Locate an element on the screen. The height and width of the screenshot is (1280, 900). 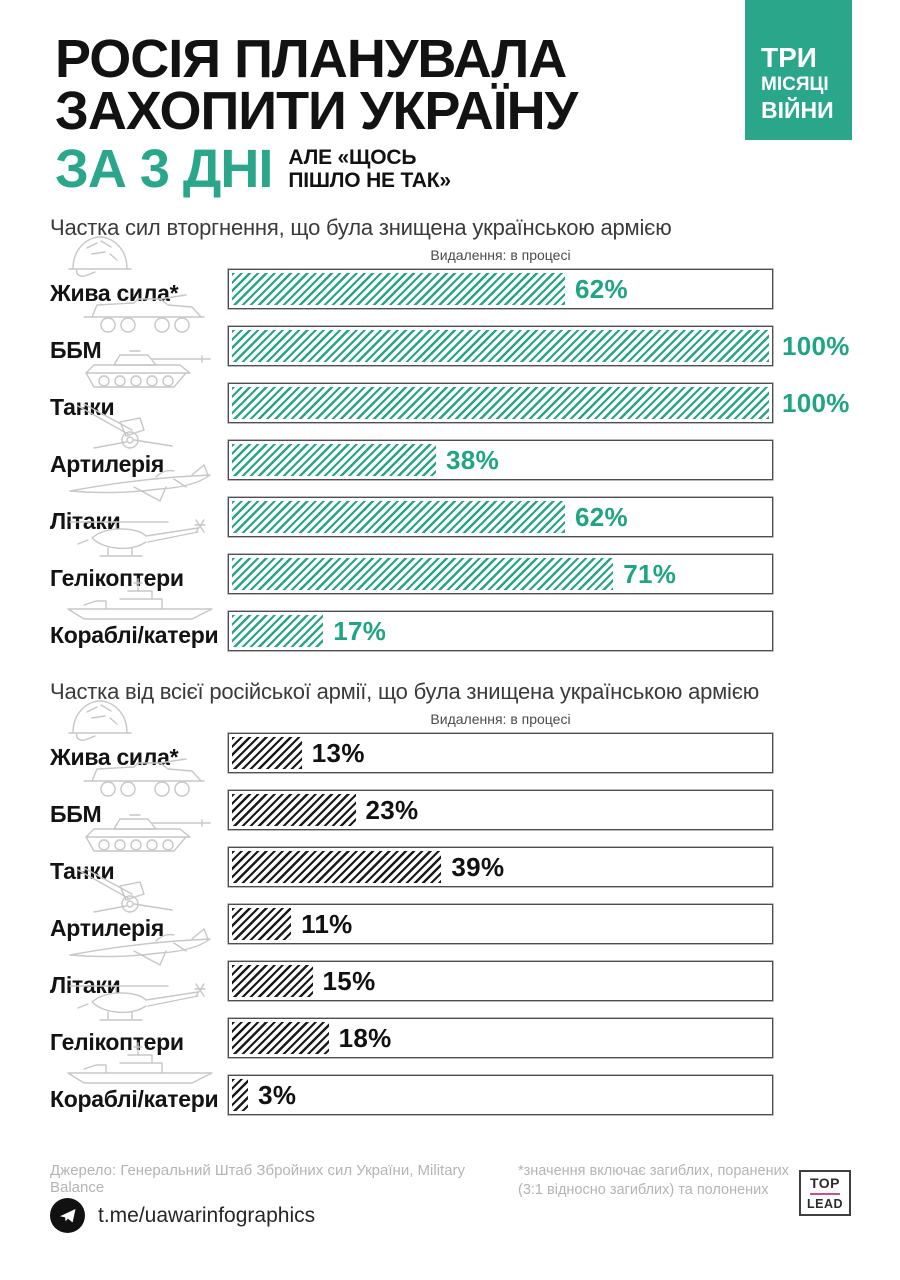
logo-bottom-text: LEAD is located at coordinates (825, 1203).